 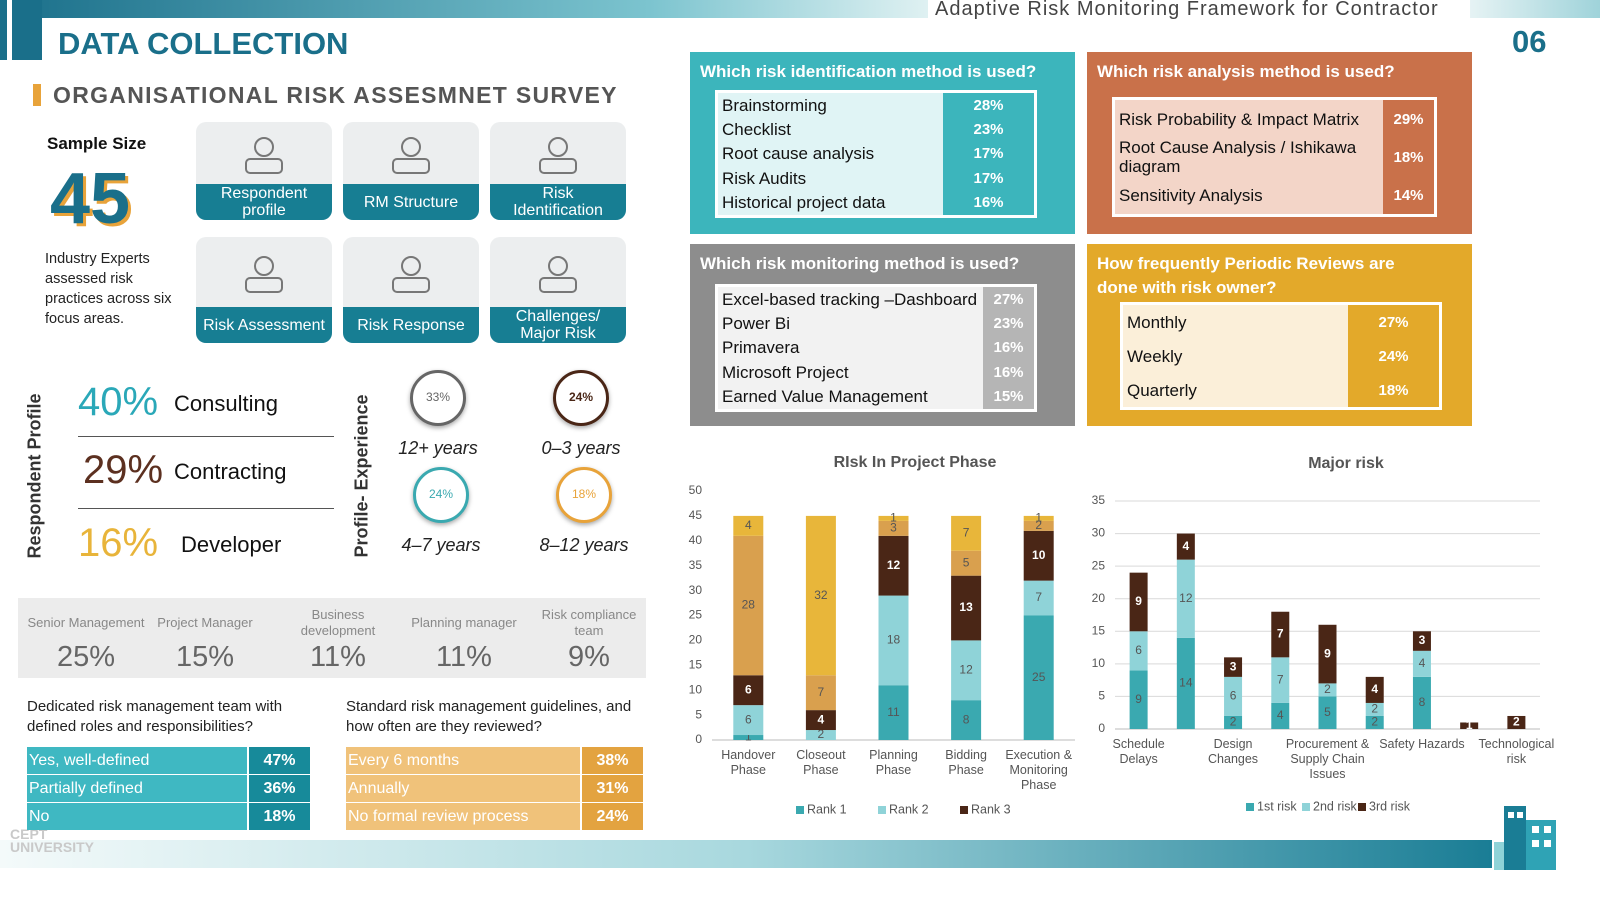 I want to click on table-row: Annually 31%, so click(x=494, y=788).